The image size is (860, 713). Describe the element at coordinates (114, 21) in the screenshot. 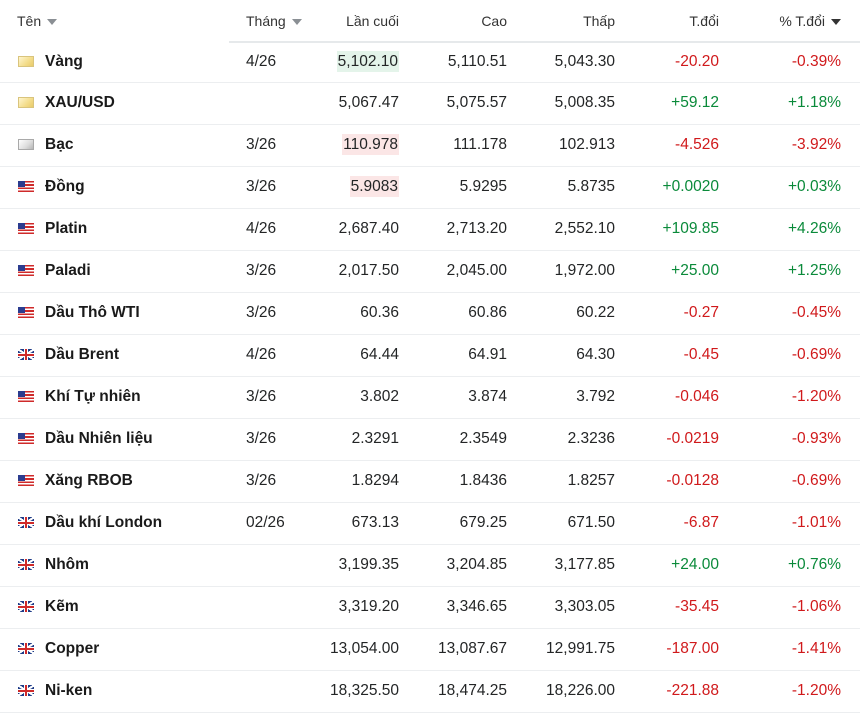

I see `column-header-name: Tên` at that location.